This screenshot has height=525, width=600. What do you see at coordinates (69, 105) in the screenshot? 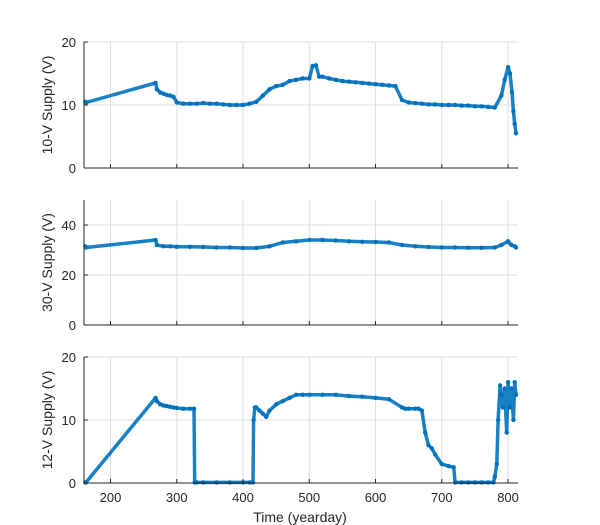
I see `y-tick-label: 10` at bounding box center [69, 105].